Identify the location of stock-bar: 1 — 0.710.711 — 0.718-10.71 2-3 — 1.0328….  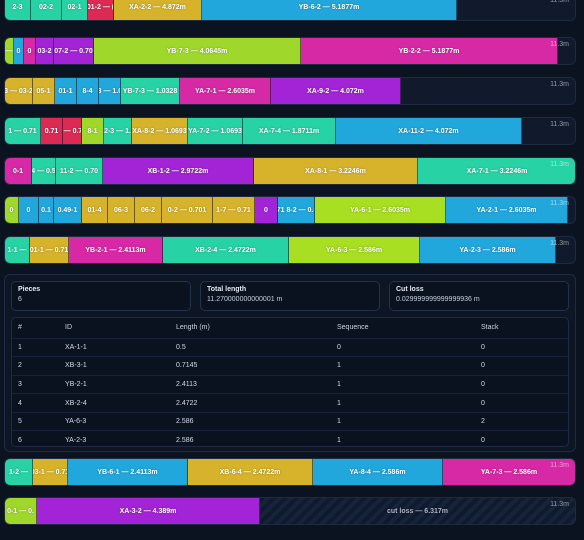
(290, 131).